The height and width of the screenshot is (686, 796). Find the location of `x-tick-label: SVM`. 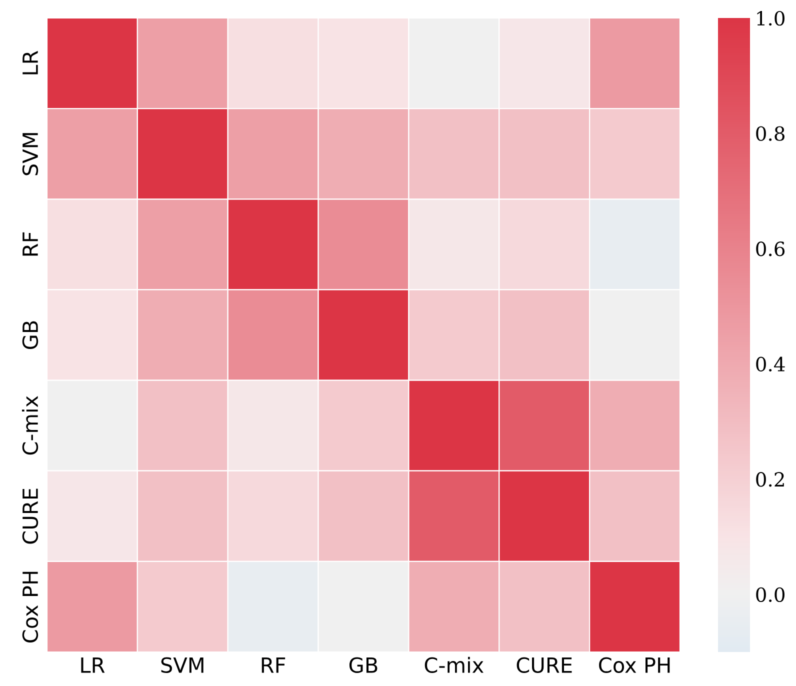

x-tick-label: SVM is located at coordinates (182, 665).